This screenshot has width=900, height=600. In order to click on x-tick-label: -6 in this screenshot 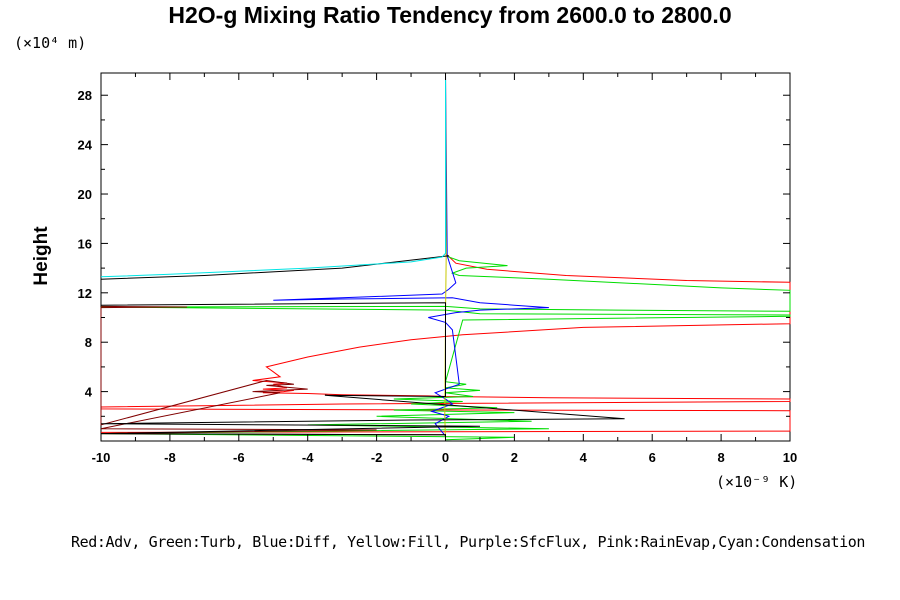, I will do `click(239, 457)`.